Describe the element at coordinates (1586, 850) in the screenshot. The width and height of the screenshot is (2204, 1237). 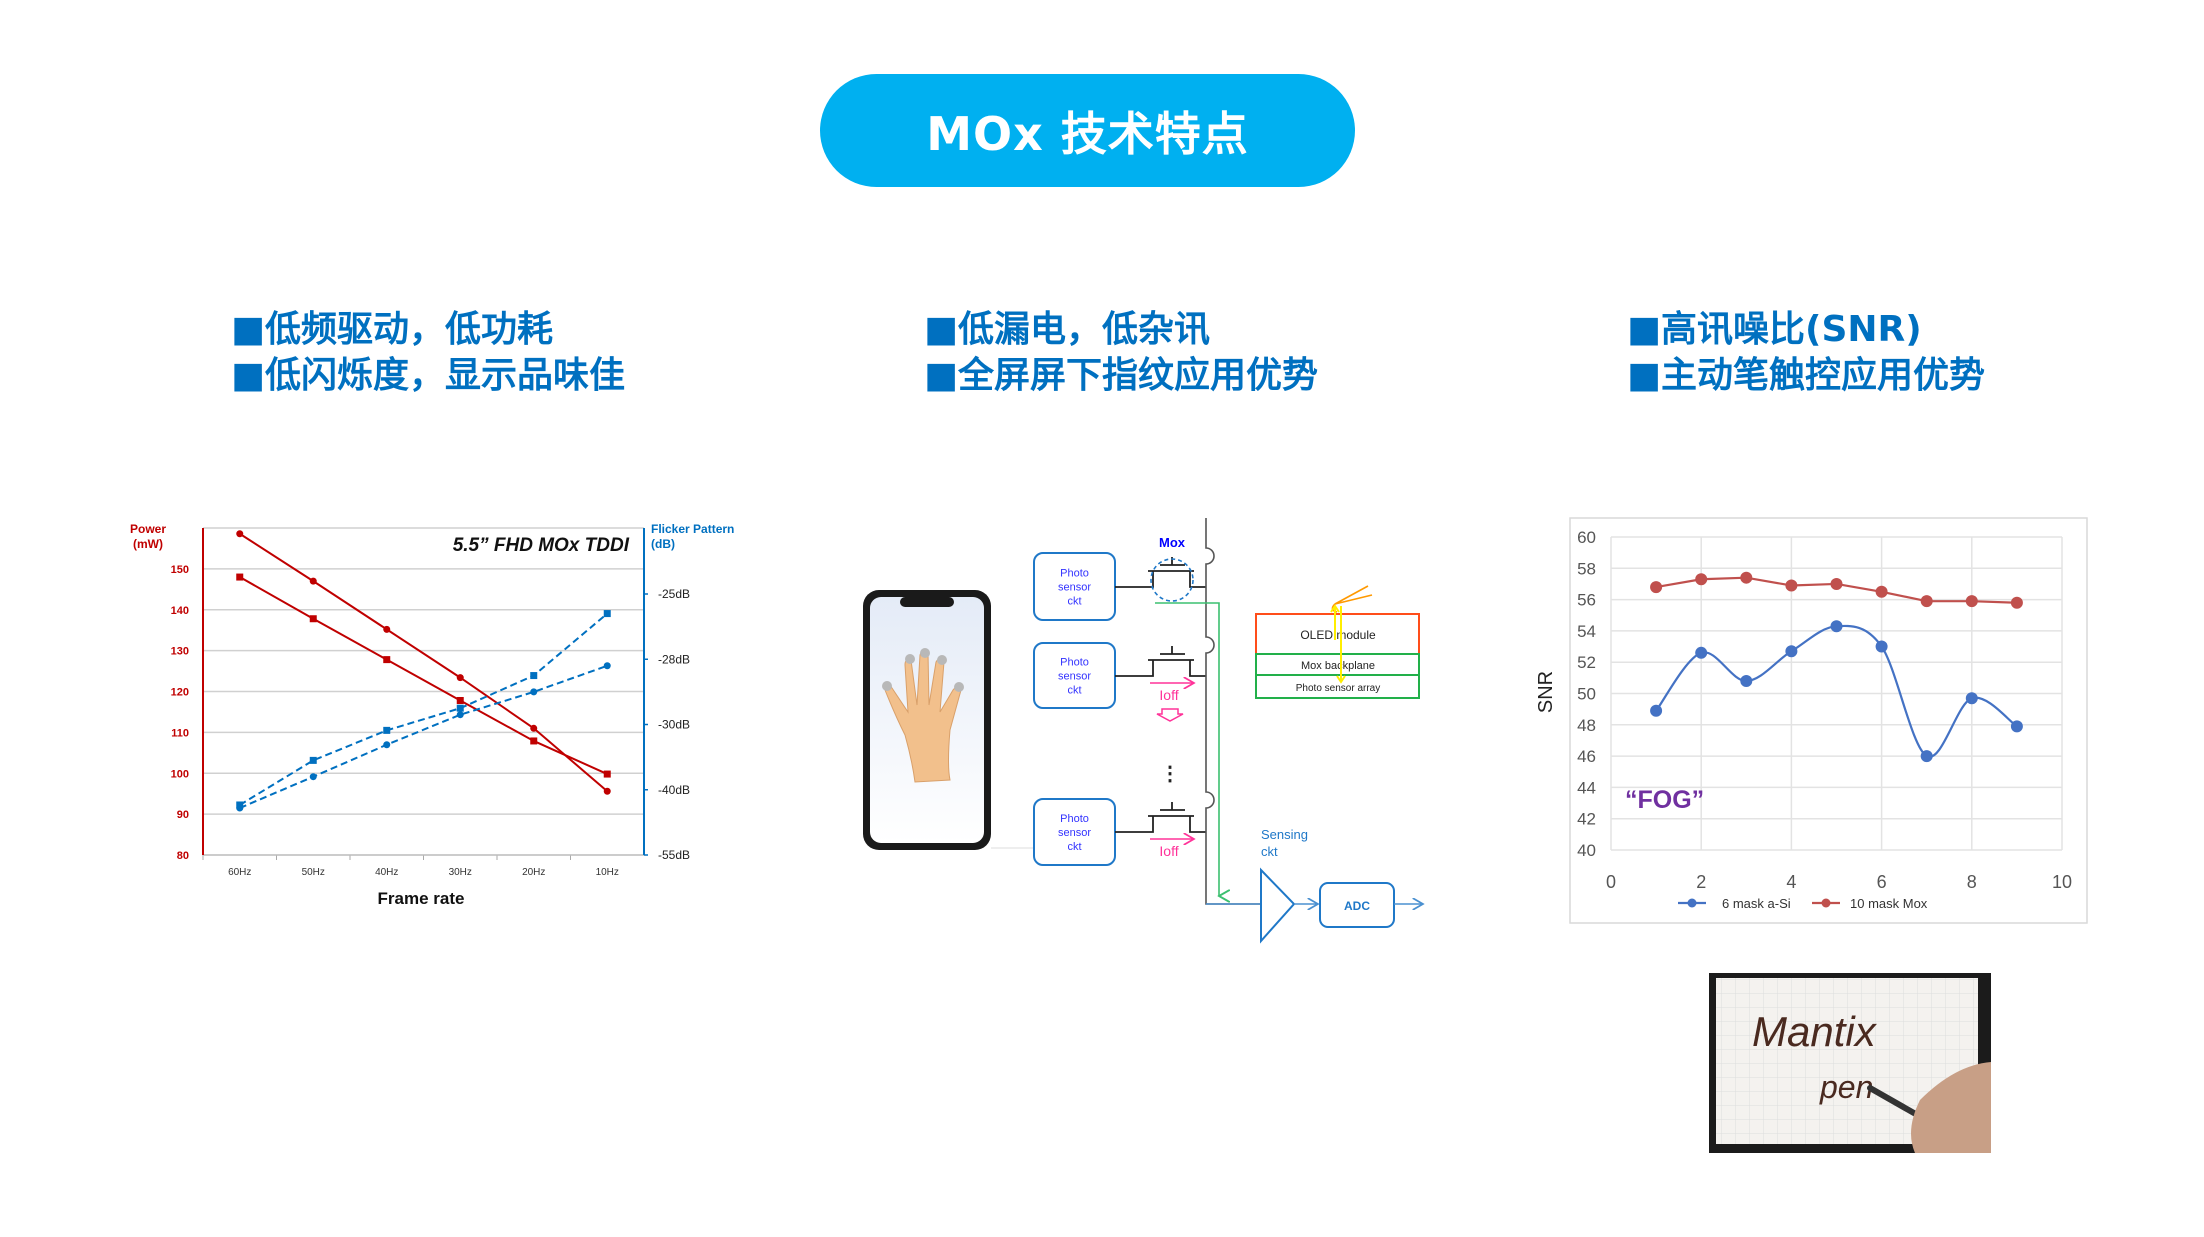
I see `y-tick-label: 40` at that location.